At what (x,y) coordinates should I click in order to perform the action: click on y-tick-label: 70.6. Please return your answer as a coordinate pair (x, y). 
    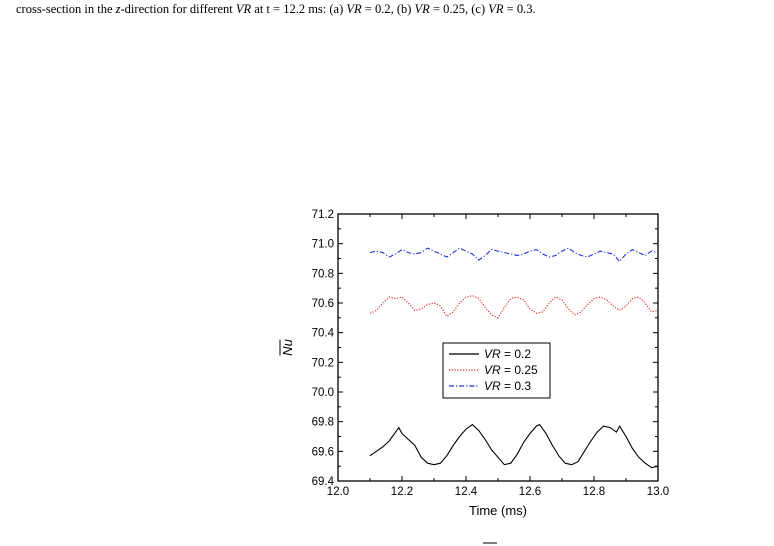
    Looking at the image, I should click on (323, 304).